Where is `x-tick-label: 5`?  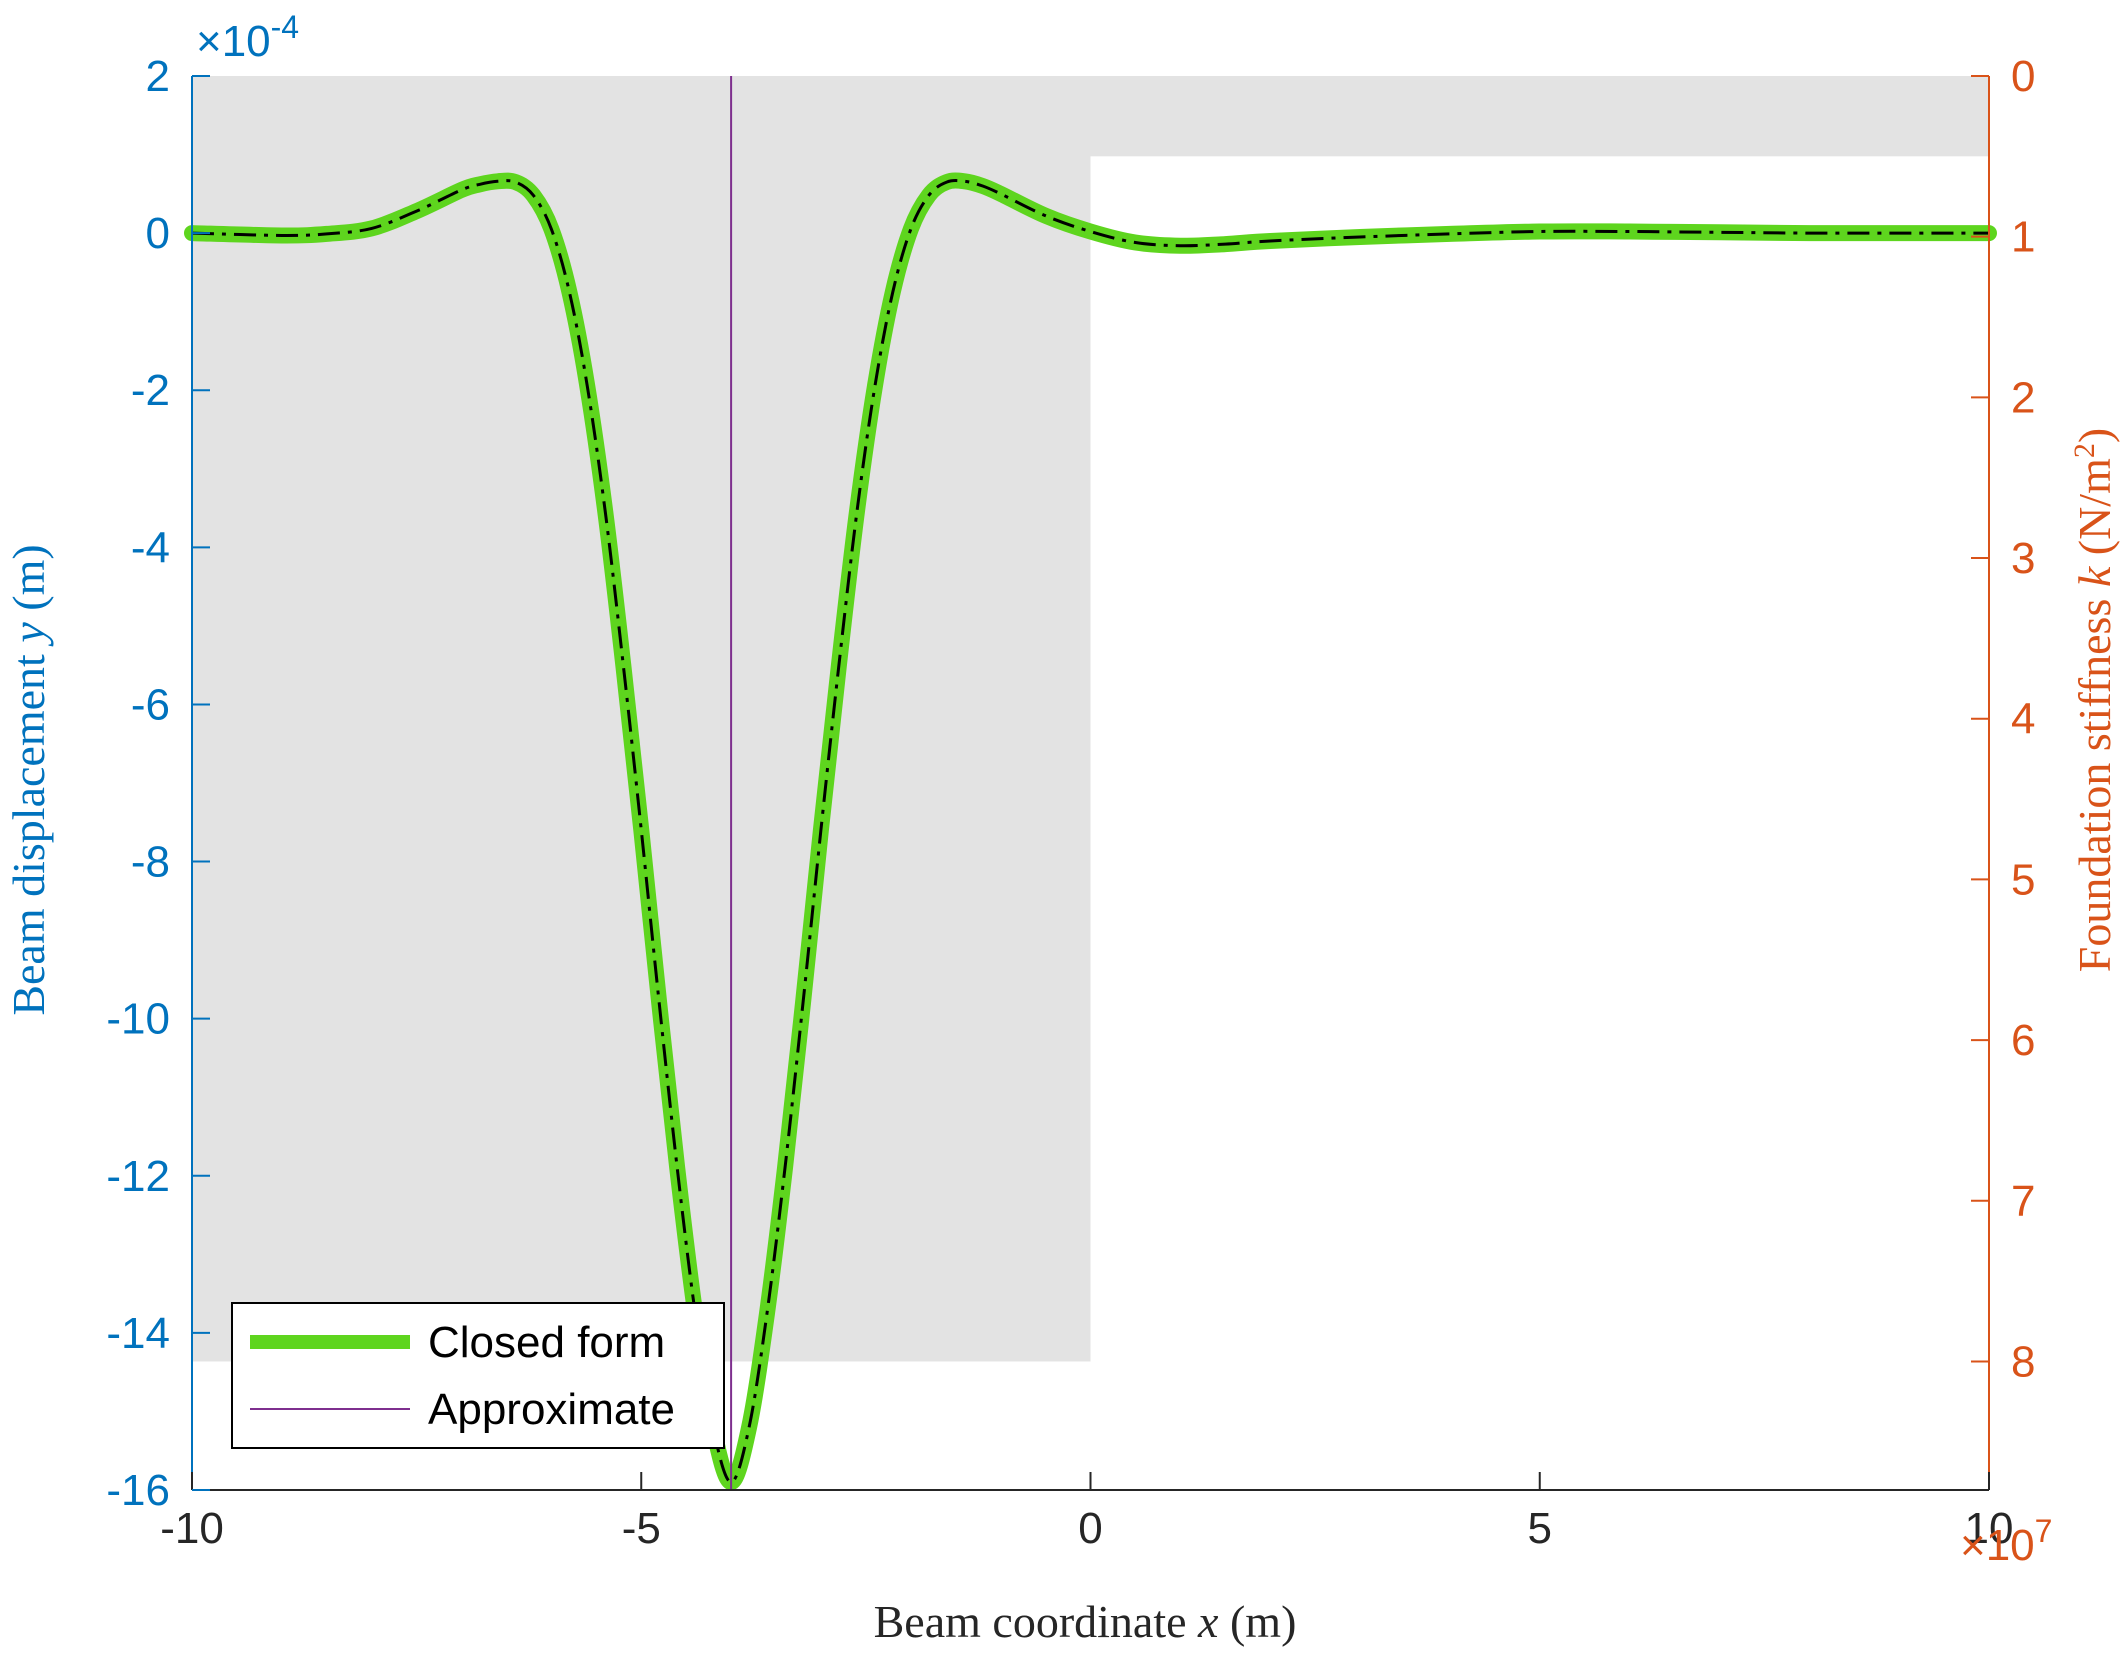 x-tick-label: 5 is located at coordinates (1540, 1528).